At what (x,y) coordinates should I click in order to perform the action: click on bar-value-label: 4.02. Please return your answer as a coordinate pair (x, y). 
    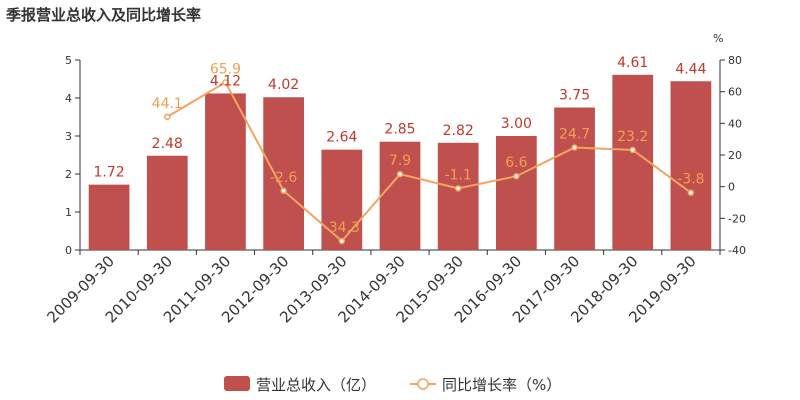
    Looking at the image, I should click on (283, 85).